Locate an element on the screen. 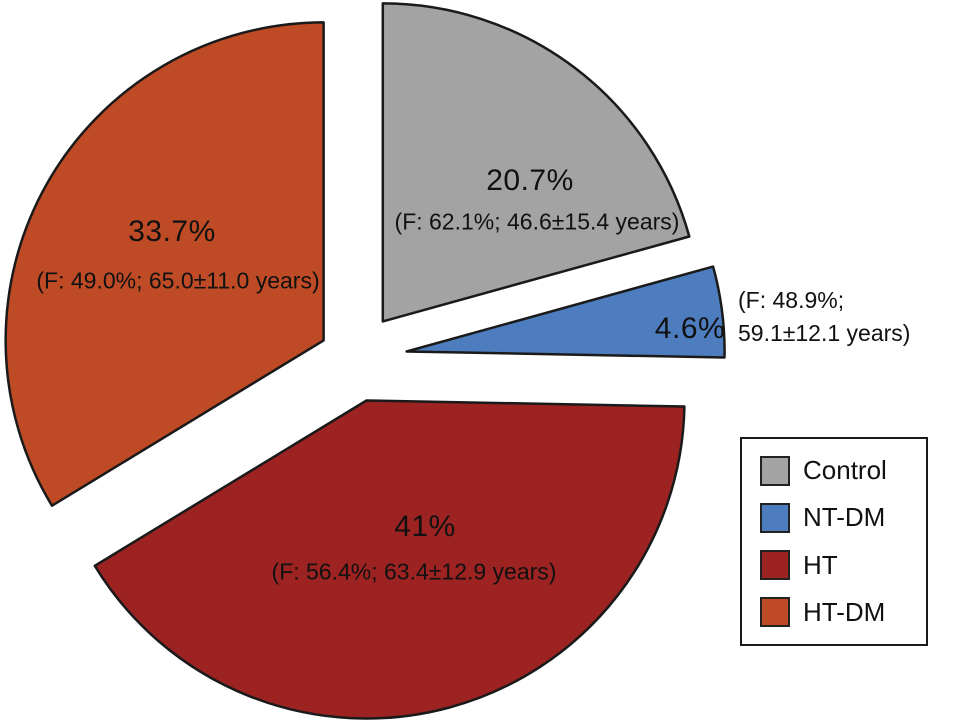 This screenshot has width=962, height=721. legend-item-ht-dm: HT-DM is located at coordinates (843, 612).